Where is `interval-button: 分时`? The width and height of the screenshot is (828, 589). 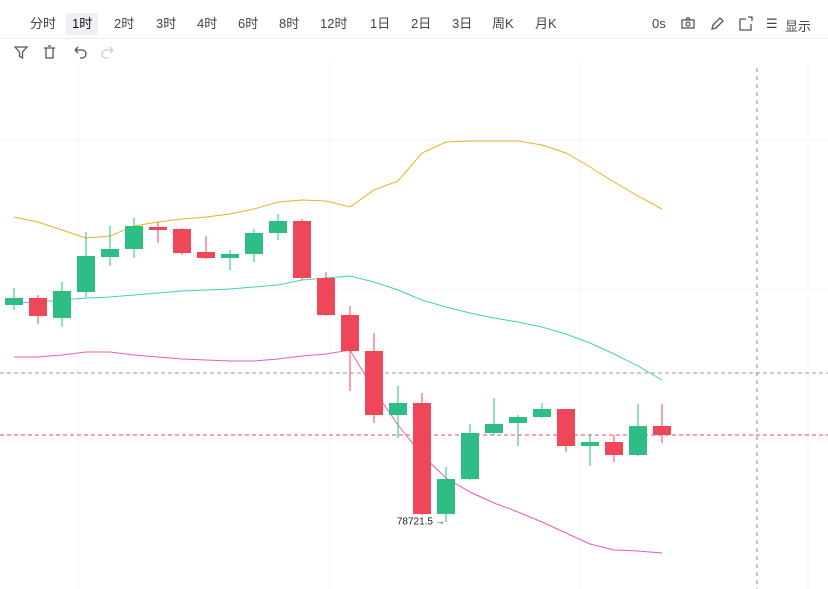
interval-button: 分时 is located at coordinates (43, 23).